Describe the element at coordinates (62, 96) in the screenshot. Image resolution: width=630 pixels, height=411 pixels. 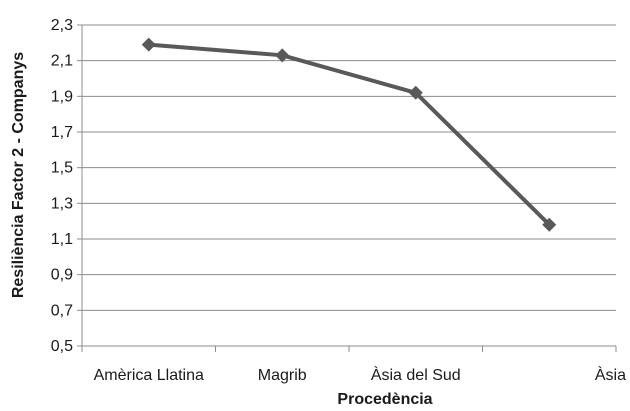
I see `y-tick-label: 1,9` at that location.